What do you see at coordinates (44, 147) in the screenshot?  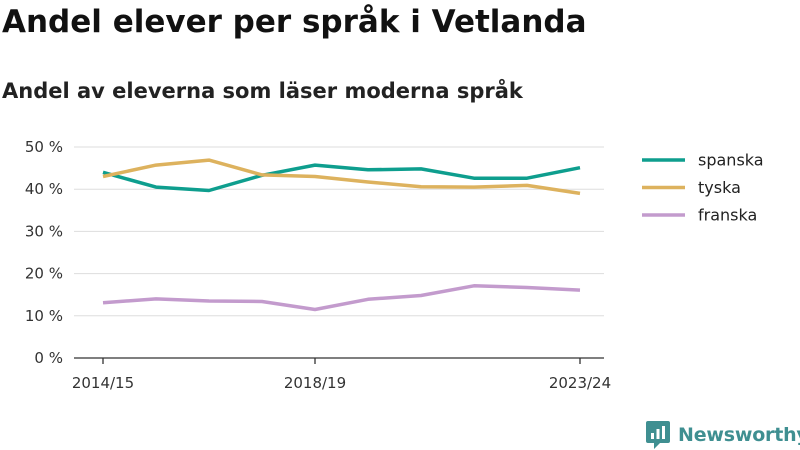 I see `y-tick-label: 50 %` at bounding box center [44, 147].